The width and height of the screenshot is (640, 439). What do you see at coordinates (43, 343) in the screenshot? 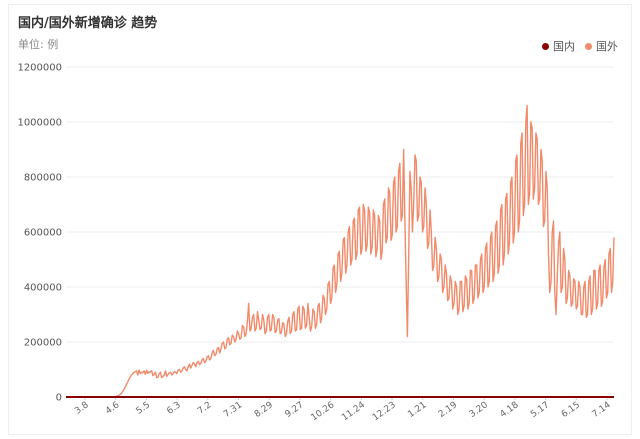
I see `y-tick-label: 200000` at bounding box center [43, 343].